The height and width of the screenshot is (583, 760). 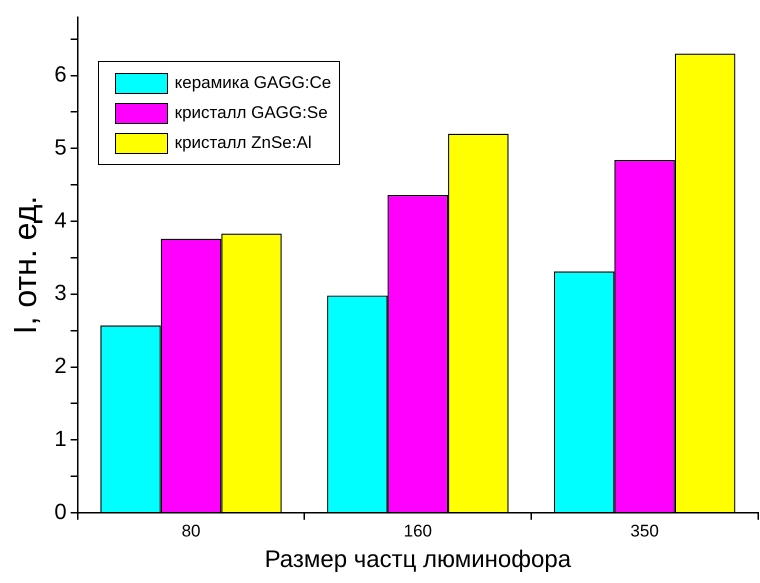 What do you see at coordinates (25, 265) in the screenshot?
I see `y-axis-title: I, отн. ед.` at bounding box center [25, 265].